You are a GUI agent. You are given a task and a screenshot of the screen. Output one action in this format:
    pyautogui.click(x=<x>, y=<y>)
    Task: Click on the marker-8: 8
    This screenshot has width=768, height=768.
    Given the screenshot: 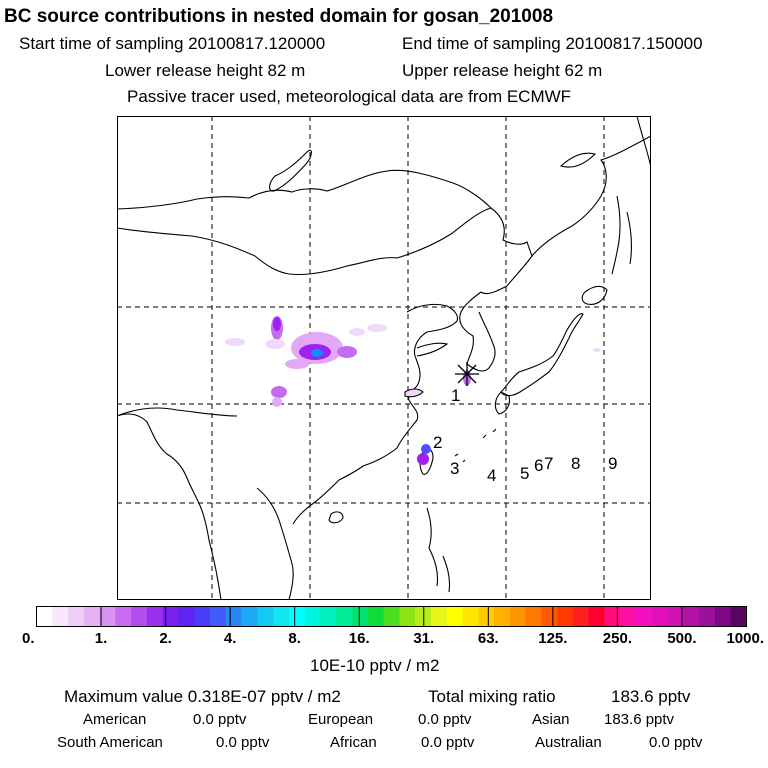 What is the action you would take?
    pyautogui.click(x=575, y=463)
    